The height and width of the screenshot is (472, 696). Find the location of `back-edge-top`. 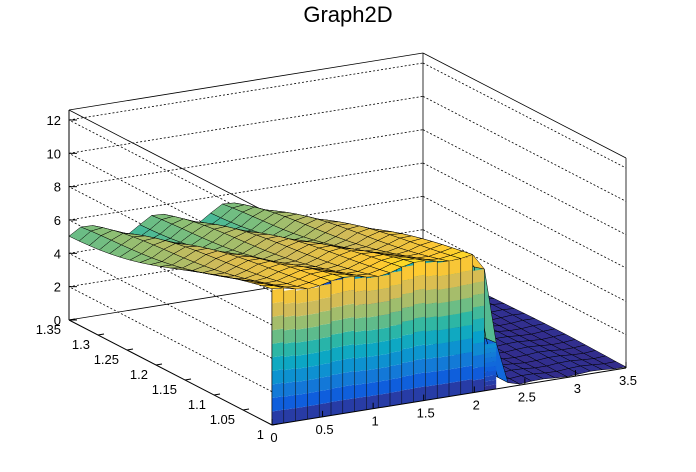

back-edge-top is located at coordinates (246, 81).